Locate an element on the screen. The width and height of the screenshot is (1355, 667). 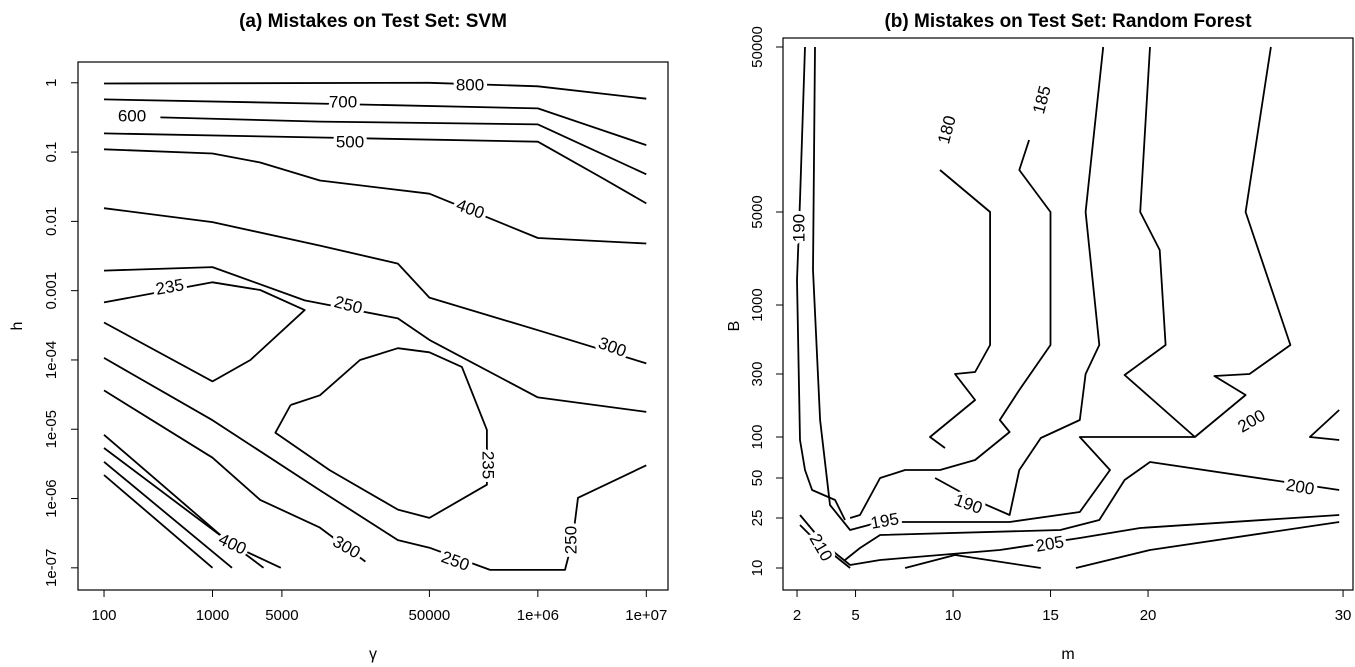
y-tick-label: 1e-05 is located at coordinates (51, 429).